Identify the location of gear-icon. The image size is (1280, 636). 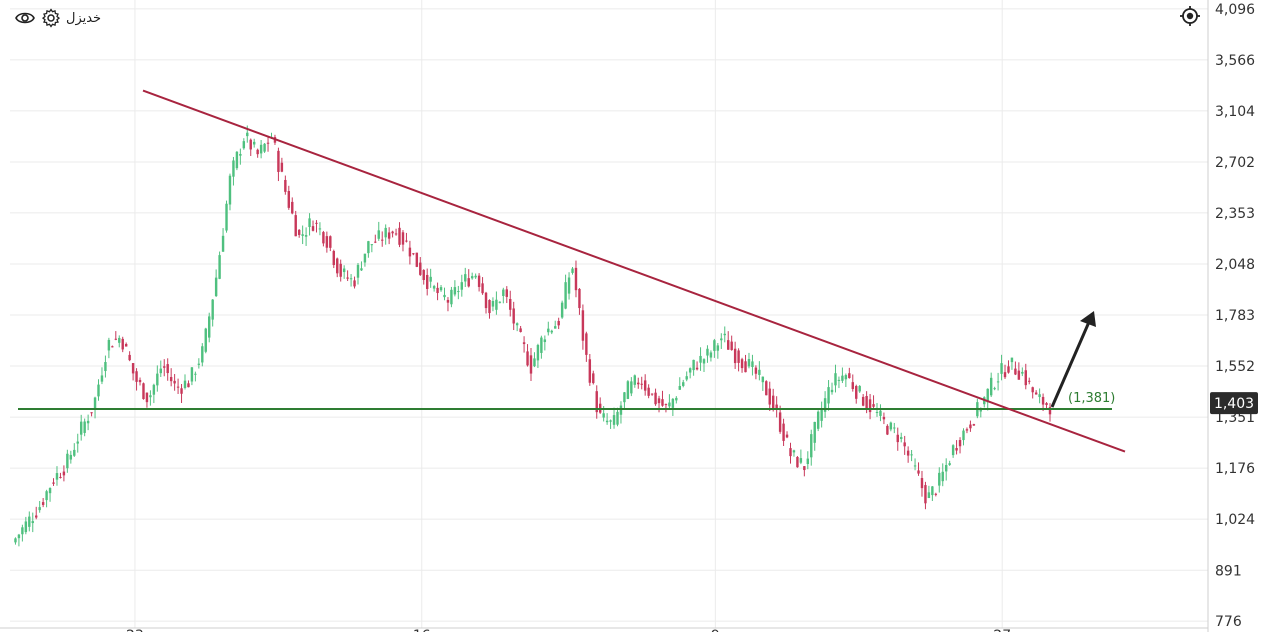
(51, 18).